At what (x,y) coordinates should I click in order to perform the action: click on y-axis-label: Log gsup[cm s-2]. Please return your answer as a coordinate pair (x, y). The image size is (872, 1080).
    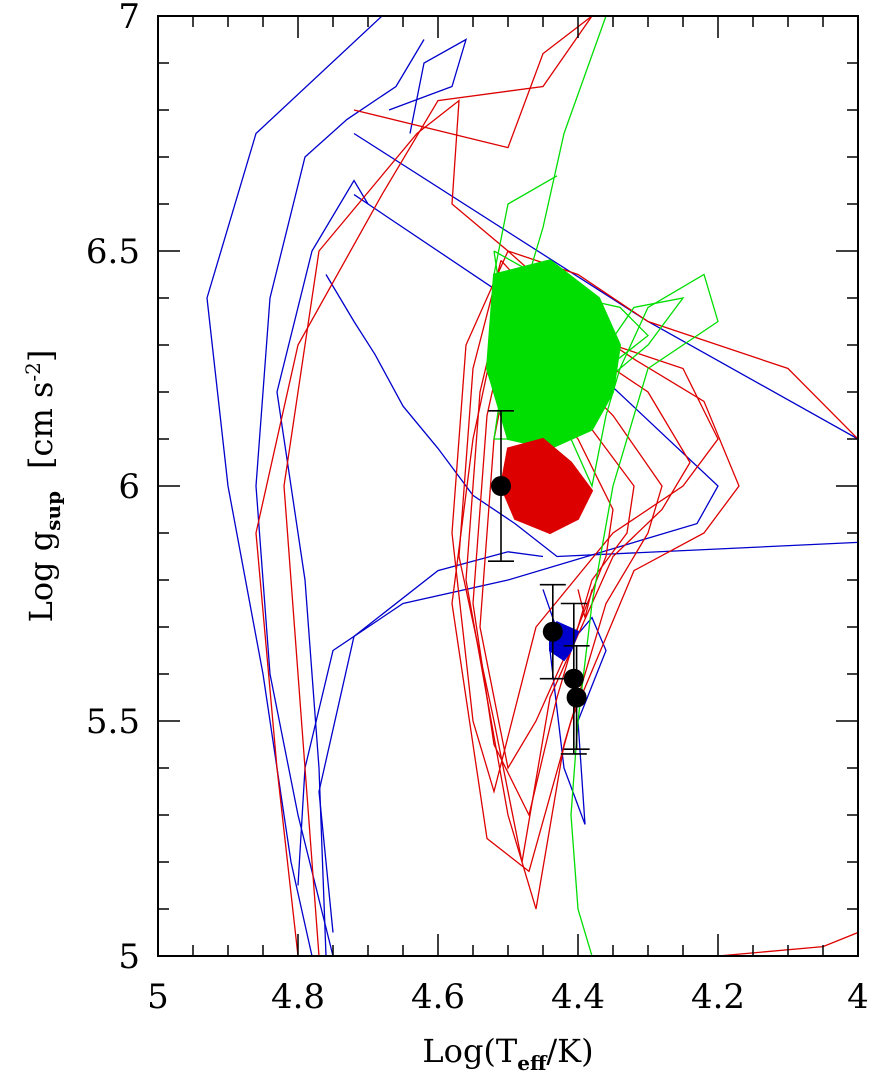
    Looking at the image, I should click on (43, 486).